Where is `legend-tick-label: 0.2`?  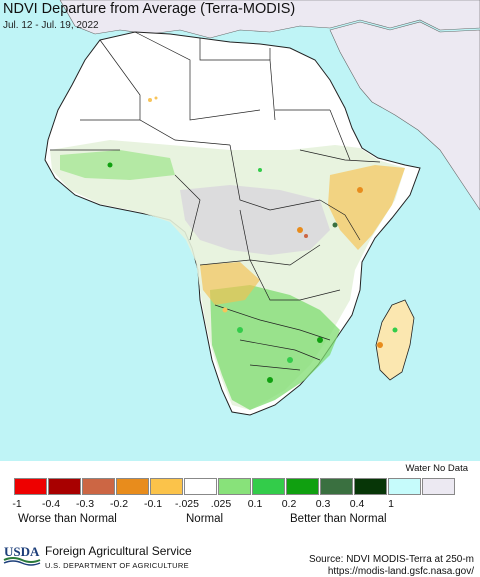
legend-tick-label: 0.2 is located at coordinates (289, 504).